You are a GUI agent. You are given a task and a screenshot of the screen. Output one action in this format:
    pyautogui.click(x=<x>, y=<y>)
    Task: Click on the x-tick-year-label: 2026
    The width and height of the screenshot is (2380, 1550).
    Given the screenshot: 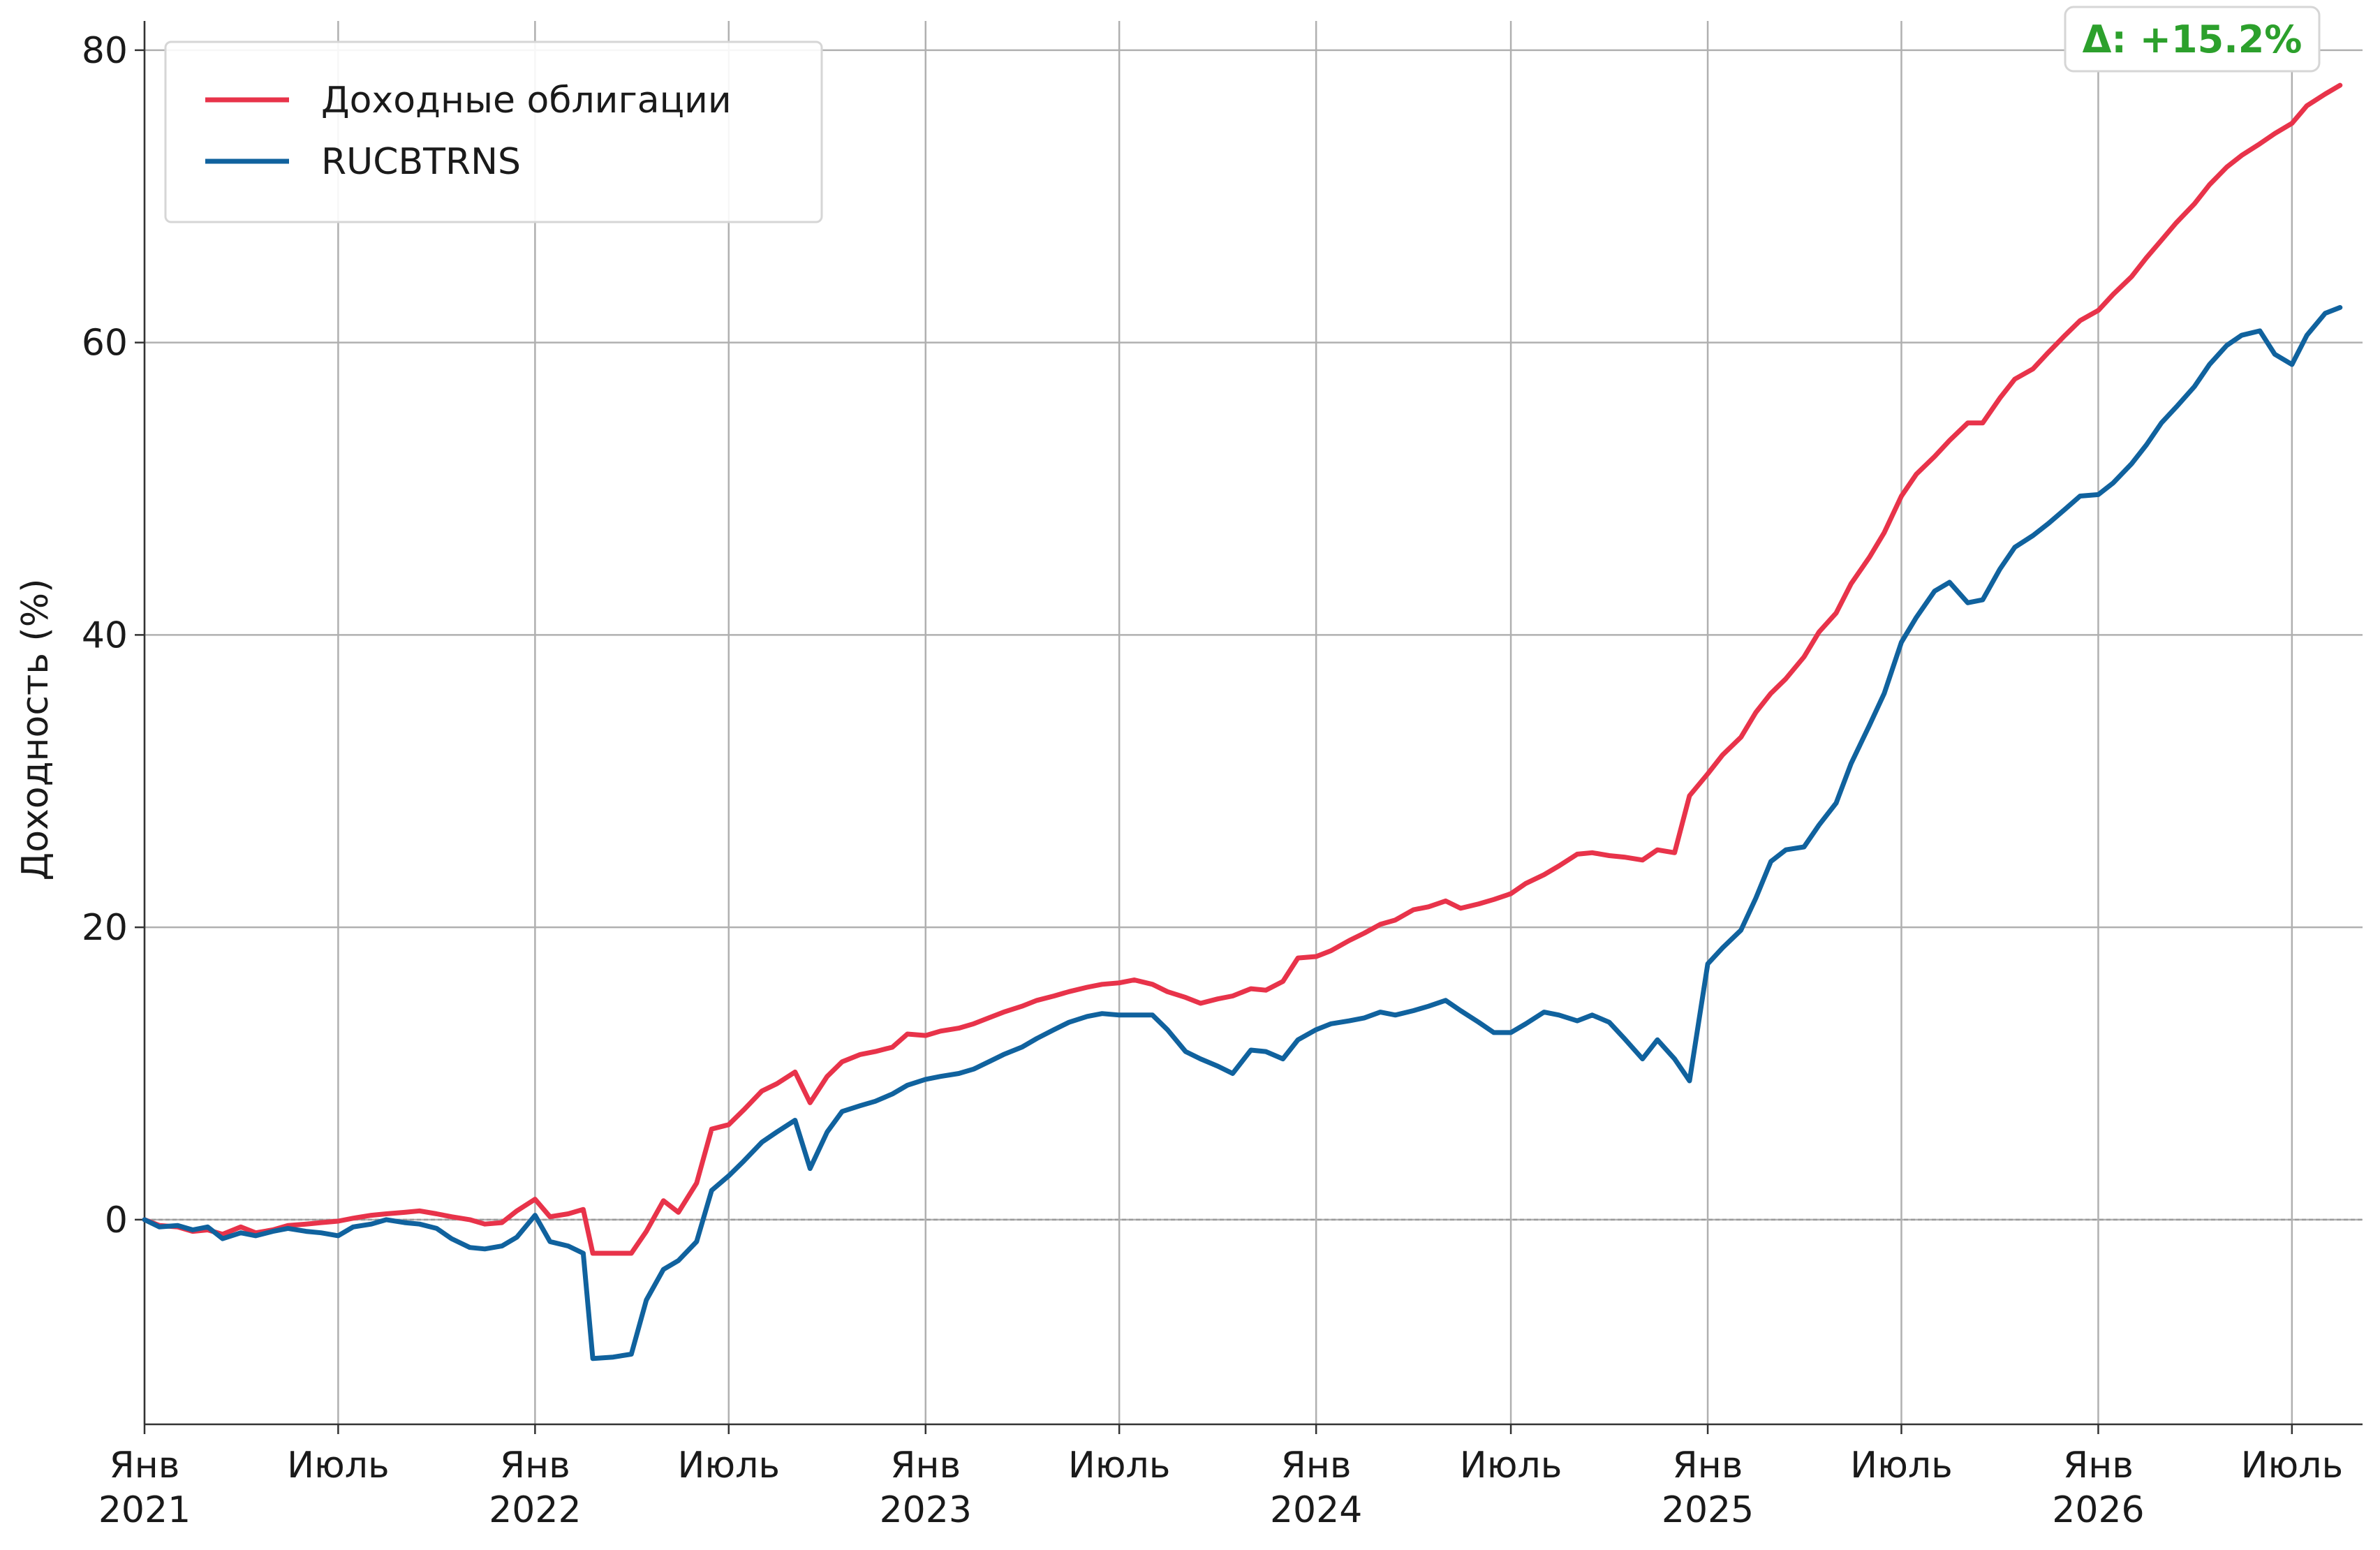 What is the action you would take?
    pyautogui.click(x=2098, y=1510)
    